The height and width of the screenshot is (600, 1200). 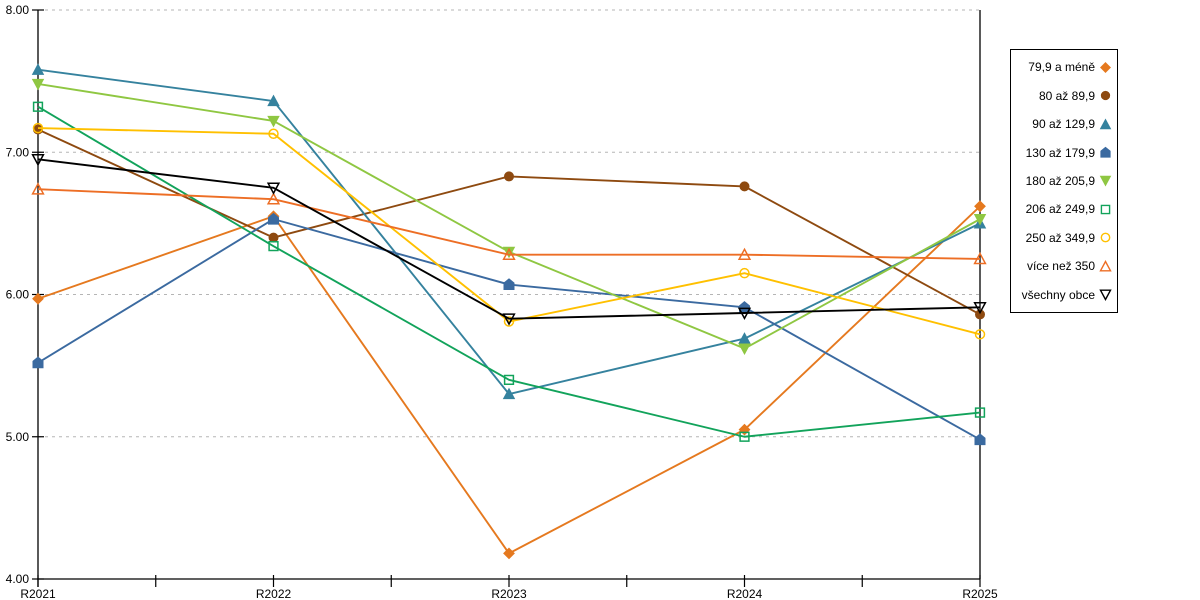 I want to click on legend-item: 80 až 89,9, so click(x=1062, y=95).